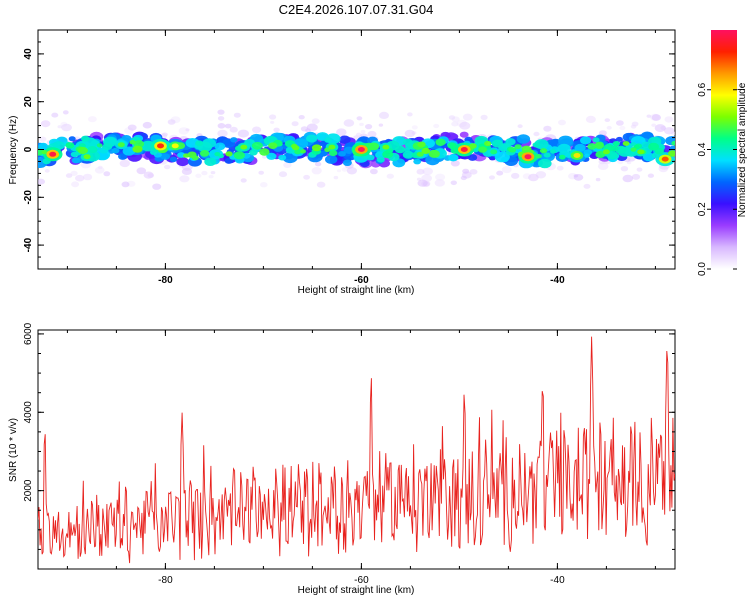  Describe the element at coordinates (361, 580) in the screenshot. I see `x-tick-label: -60` at that location.